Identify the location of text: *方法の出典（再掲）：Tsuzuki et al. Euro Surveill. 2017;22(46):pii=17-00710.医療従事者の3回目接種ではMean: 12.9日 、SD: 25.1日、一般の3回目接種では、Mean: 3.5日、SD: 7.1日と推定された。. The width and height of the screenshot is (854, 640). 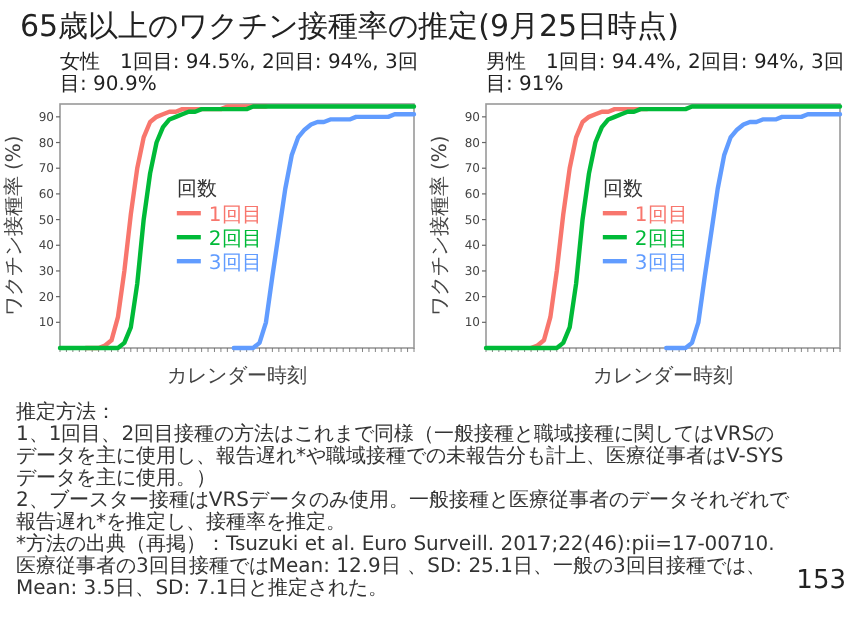
(396, 567).